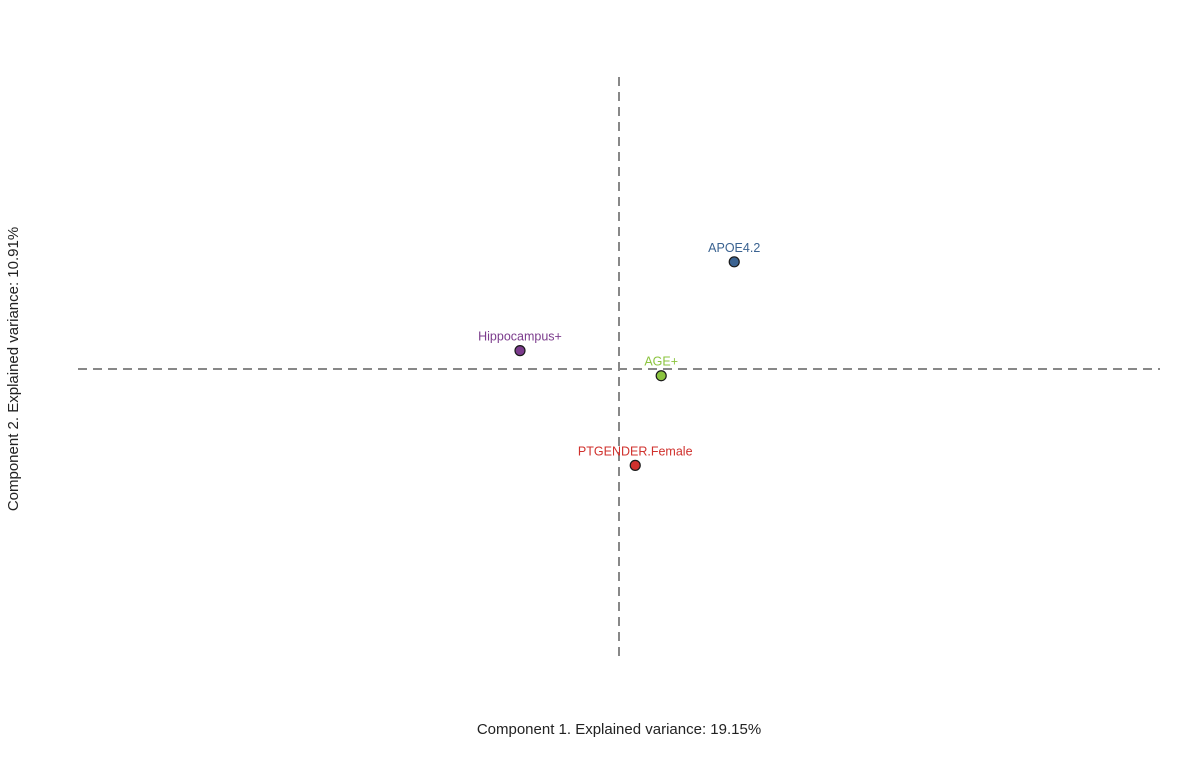 Image resolution: width=1200 pixels, height=758 pixels. I want to click on point-label: APOE4.2, so click(734, 248).